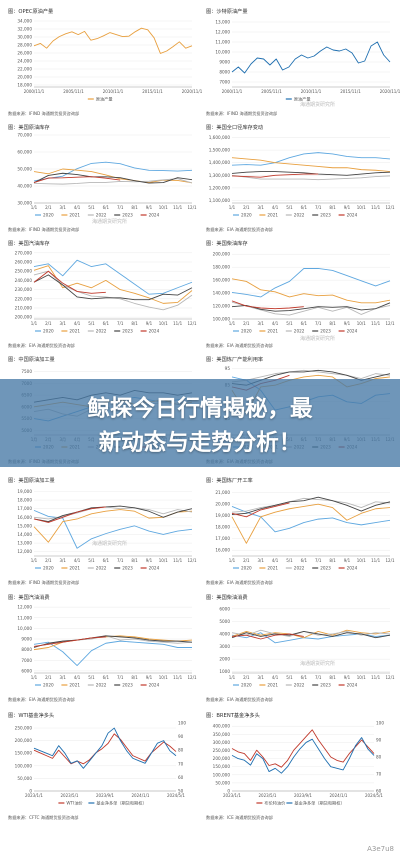  I want to click on series-line-2021, so click(113, 284).